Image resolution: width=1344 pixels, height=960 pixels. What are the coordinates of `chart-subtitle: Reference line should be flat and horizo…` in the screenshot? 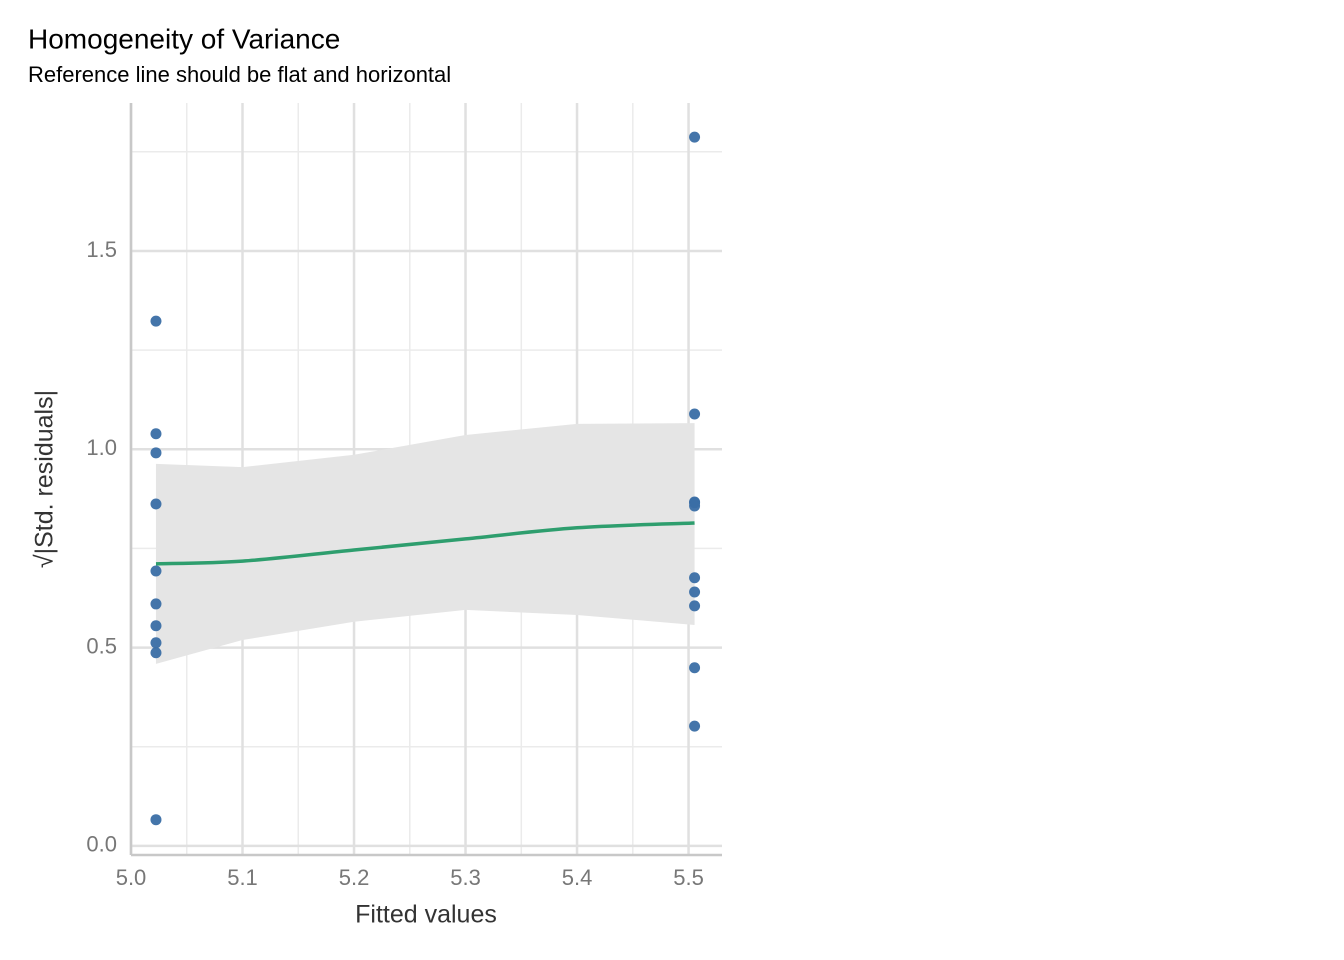 It's located at (239, 74).